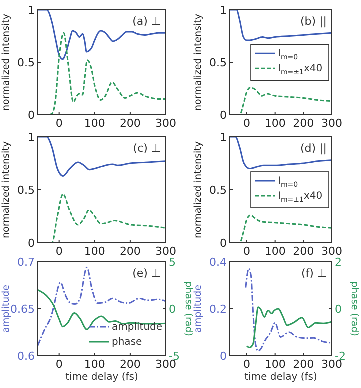 The image size is (361, 388). I want to click on y-tick-label: 0.6, so click(26, 356).